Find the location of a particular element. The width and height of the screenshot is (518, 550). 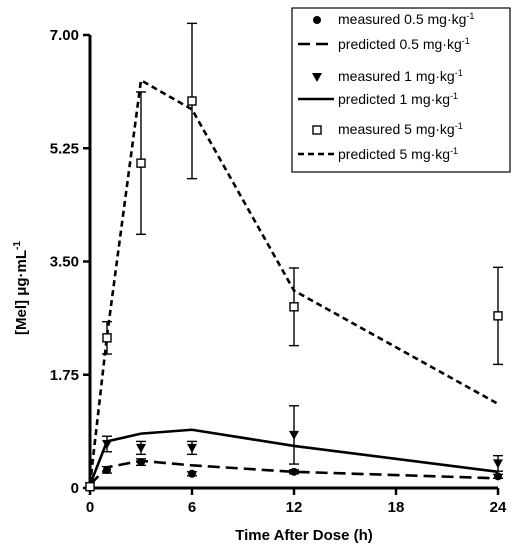

x-tick-label: 24 is located at coordinates (498, 507).